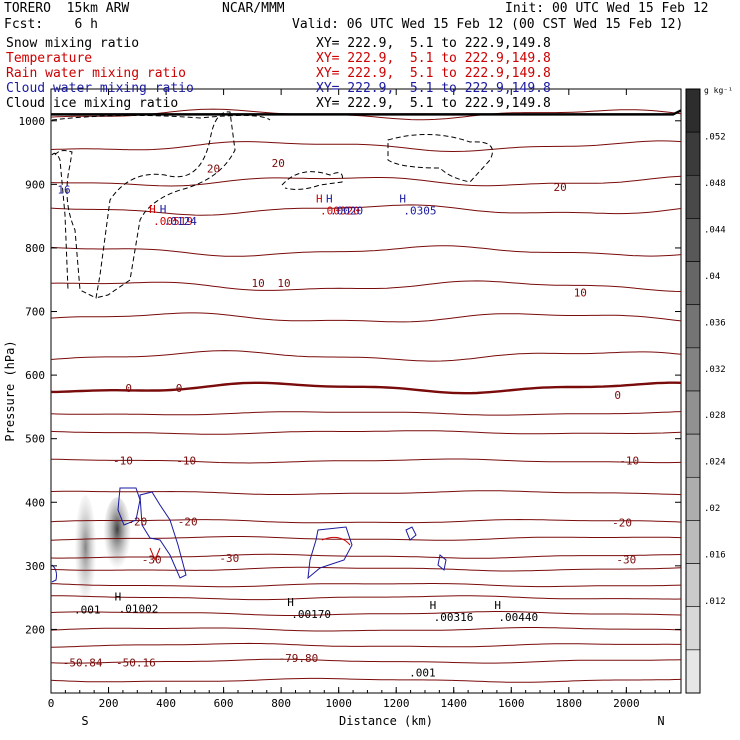 The image size is (740, 740). I want to click on x-tick-label: 1000, so click(338, 703).